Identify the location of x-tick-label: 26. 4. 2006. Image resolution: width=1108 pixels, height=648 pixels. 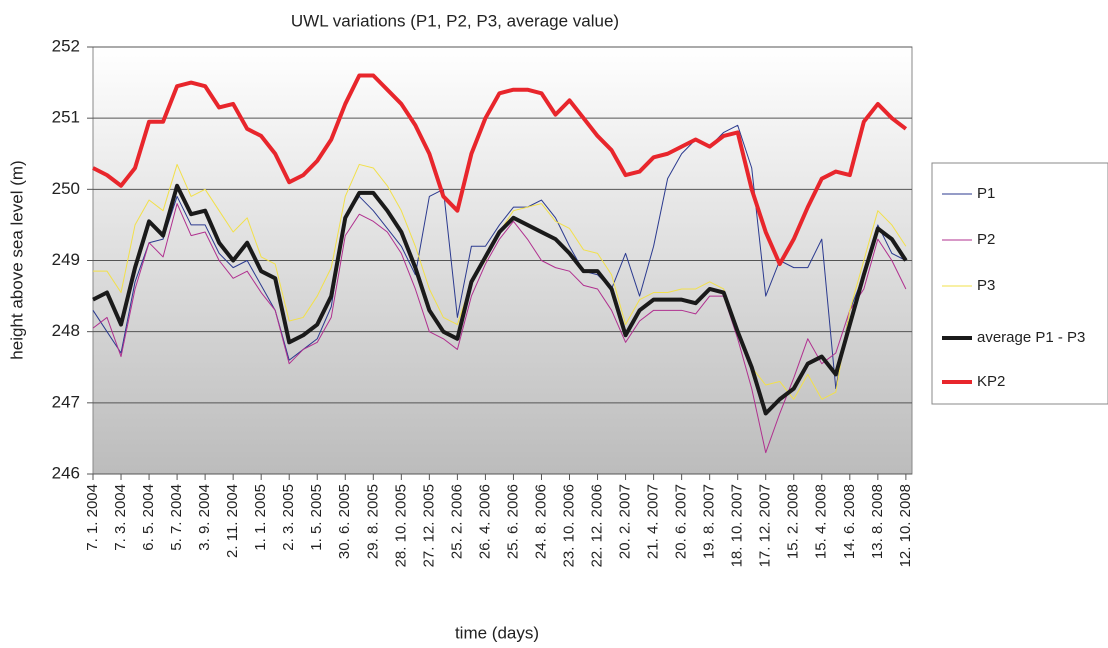
(484, 521).